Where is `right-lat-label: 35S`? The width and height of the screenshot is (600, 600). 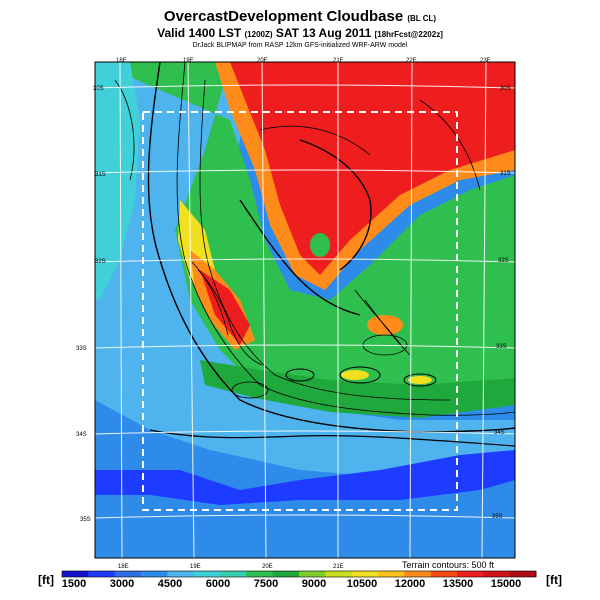
right-lat-label: 35S is located at coordinates (497, 517).